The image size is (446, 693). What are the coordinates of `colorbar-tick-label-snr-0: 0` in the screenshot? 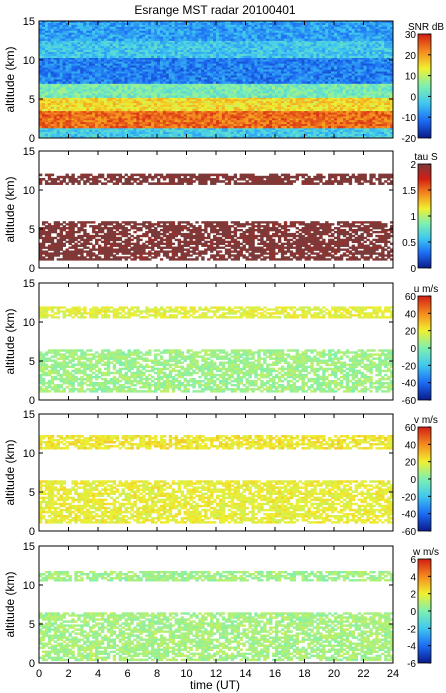 It's located at (413, 97).